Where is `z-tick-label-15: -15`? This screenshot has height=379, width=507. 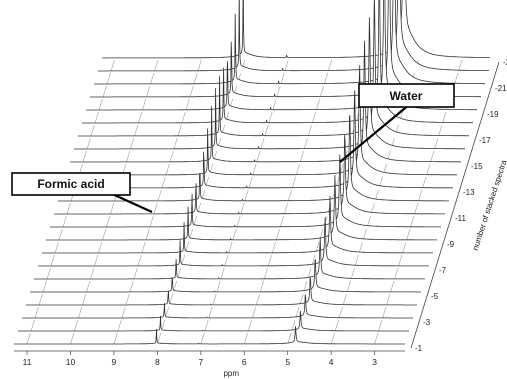 z-tick-label-15: -15 is located at coordinates (477, 166).